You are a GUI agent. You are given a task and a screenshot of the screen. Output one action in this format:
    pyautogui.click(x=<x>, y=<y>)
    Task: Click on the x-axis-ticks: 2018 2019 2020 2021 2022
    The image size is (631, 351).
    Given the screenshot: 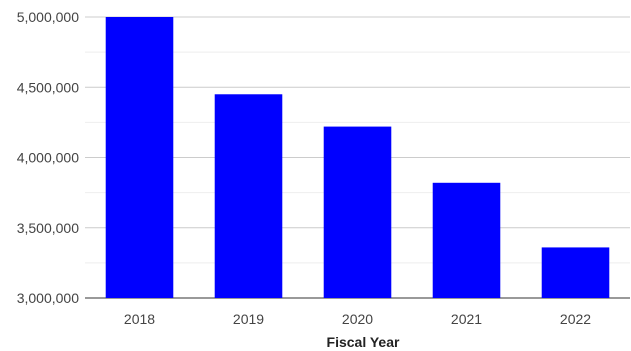 What is the action you would take?
    pyautogui.click(x=357, y=319)
    